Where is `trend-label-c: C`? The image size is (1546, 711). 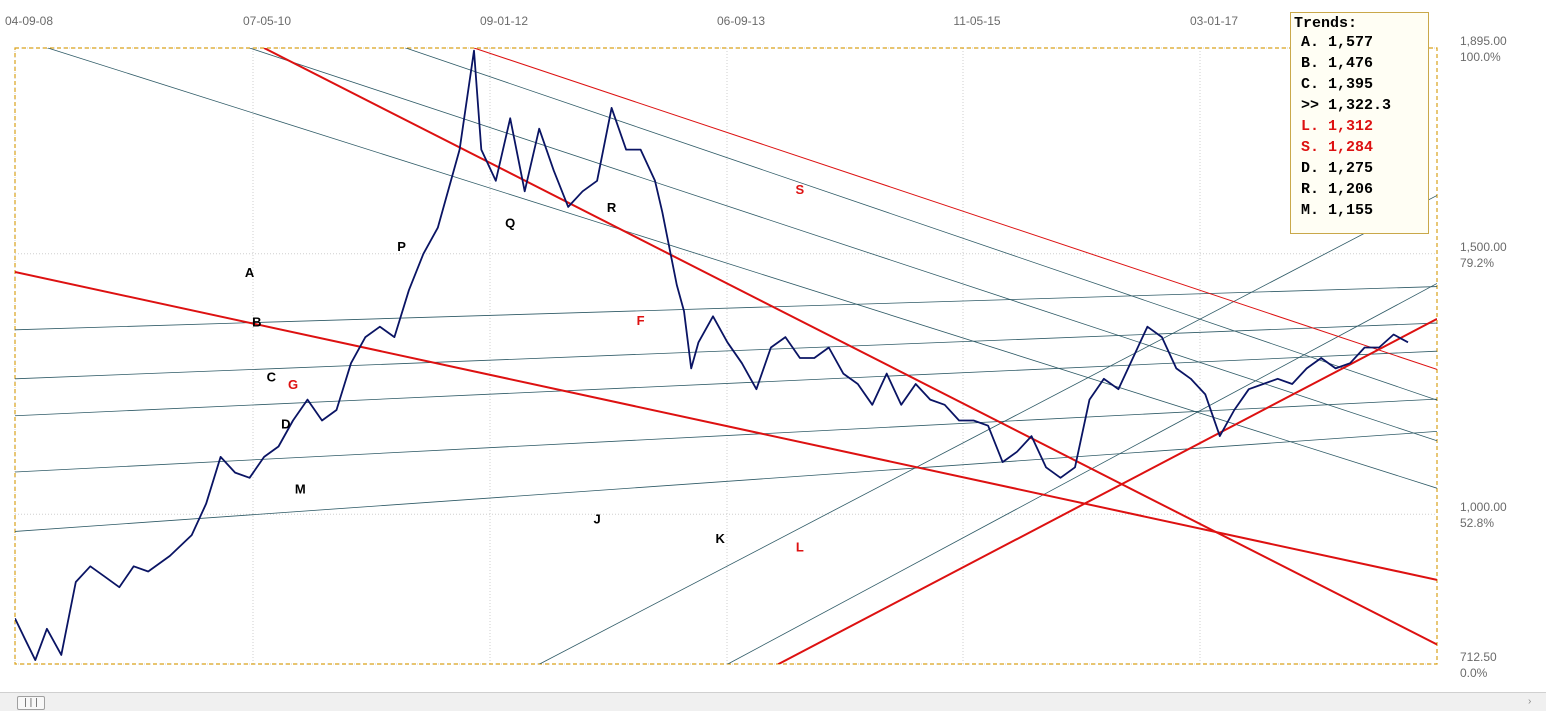 trend-label-c: C is located at coordinates (272, 376).